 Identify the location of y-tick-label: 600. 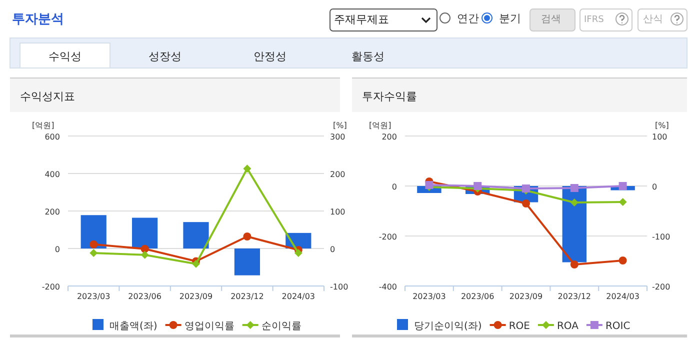
(52, 137).